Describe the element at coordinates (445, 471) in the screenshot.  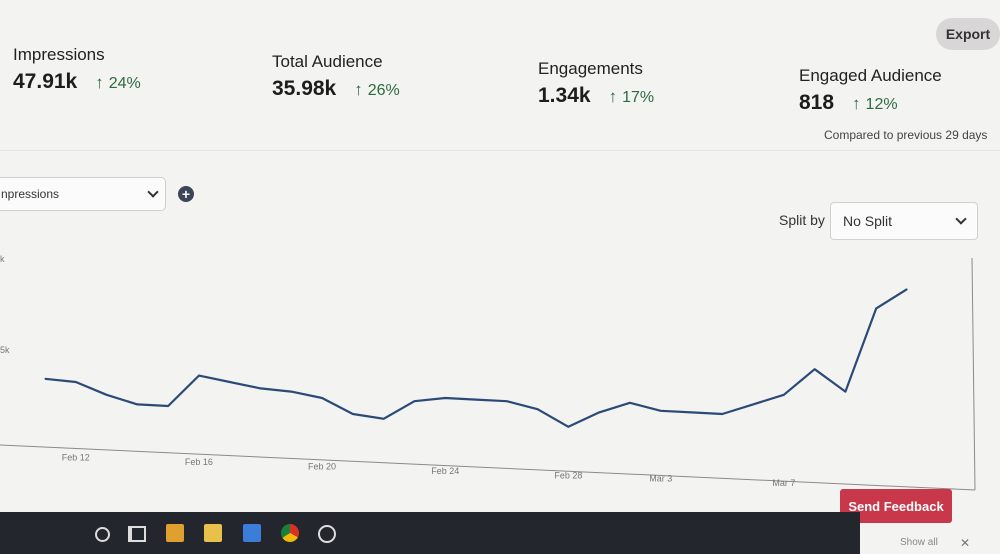
I see `x-tick-label: Feb 24` at that location.